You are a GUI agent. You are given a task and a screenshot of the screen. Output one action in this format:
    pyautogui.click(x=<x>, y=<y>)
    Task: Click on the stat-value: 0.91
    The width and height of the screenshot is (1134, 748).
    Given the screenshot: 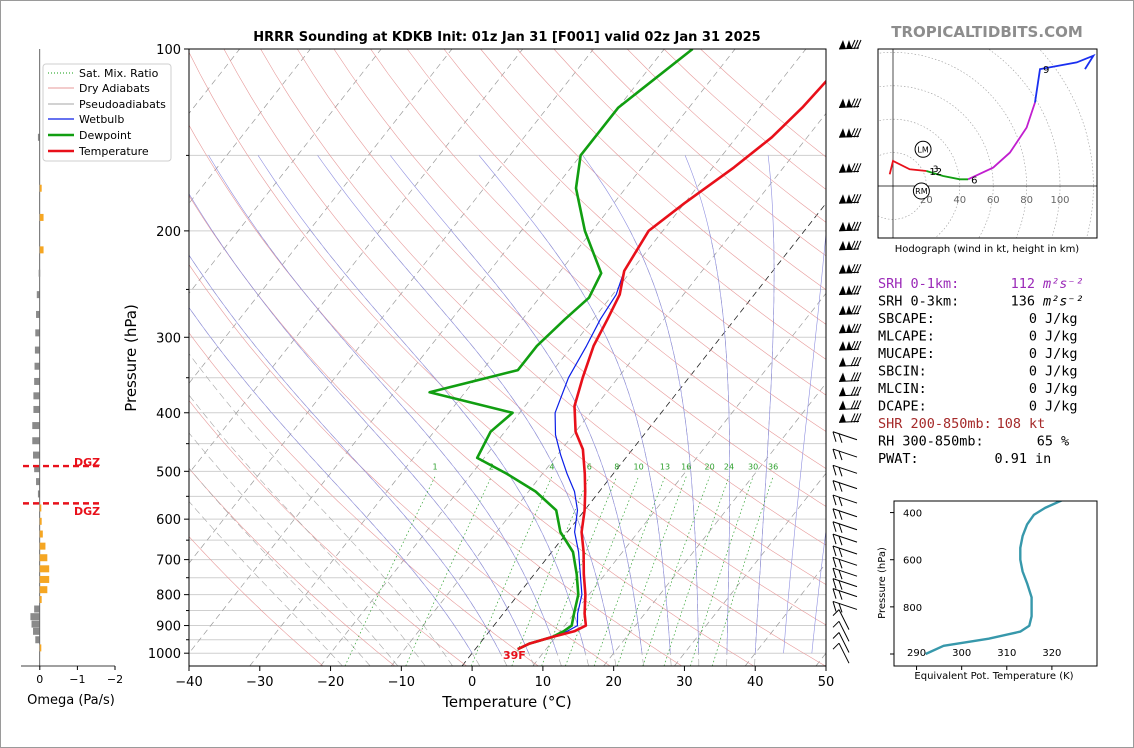 What is the action you would take?
    pyautogui.click(x=1010, y=459)
    